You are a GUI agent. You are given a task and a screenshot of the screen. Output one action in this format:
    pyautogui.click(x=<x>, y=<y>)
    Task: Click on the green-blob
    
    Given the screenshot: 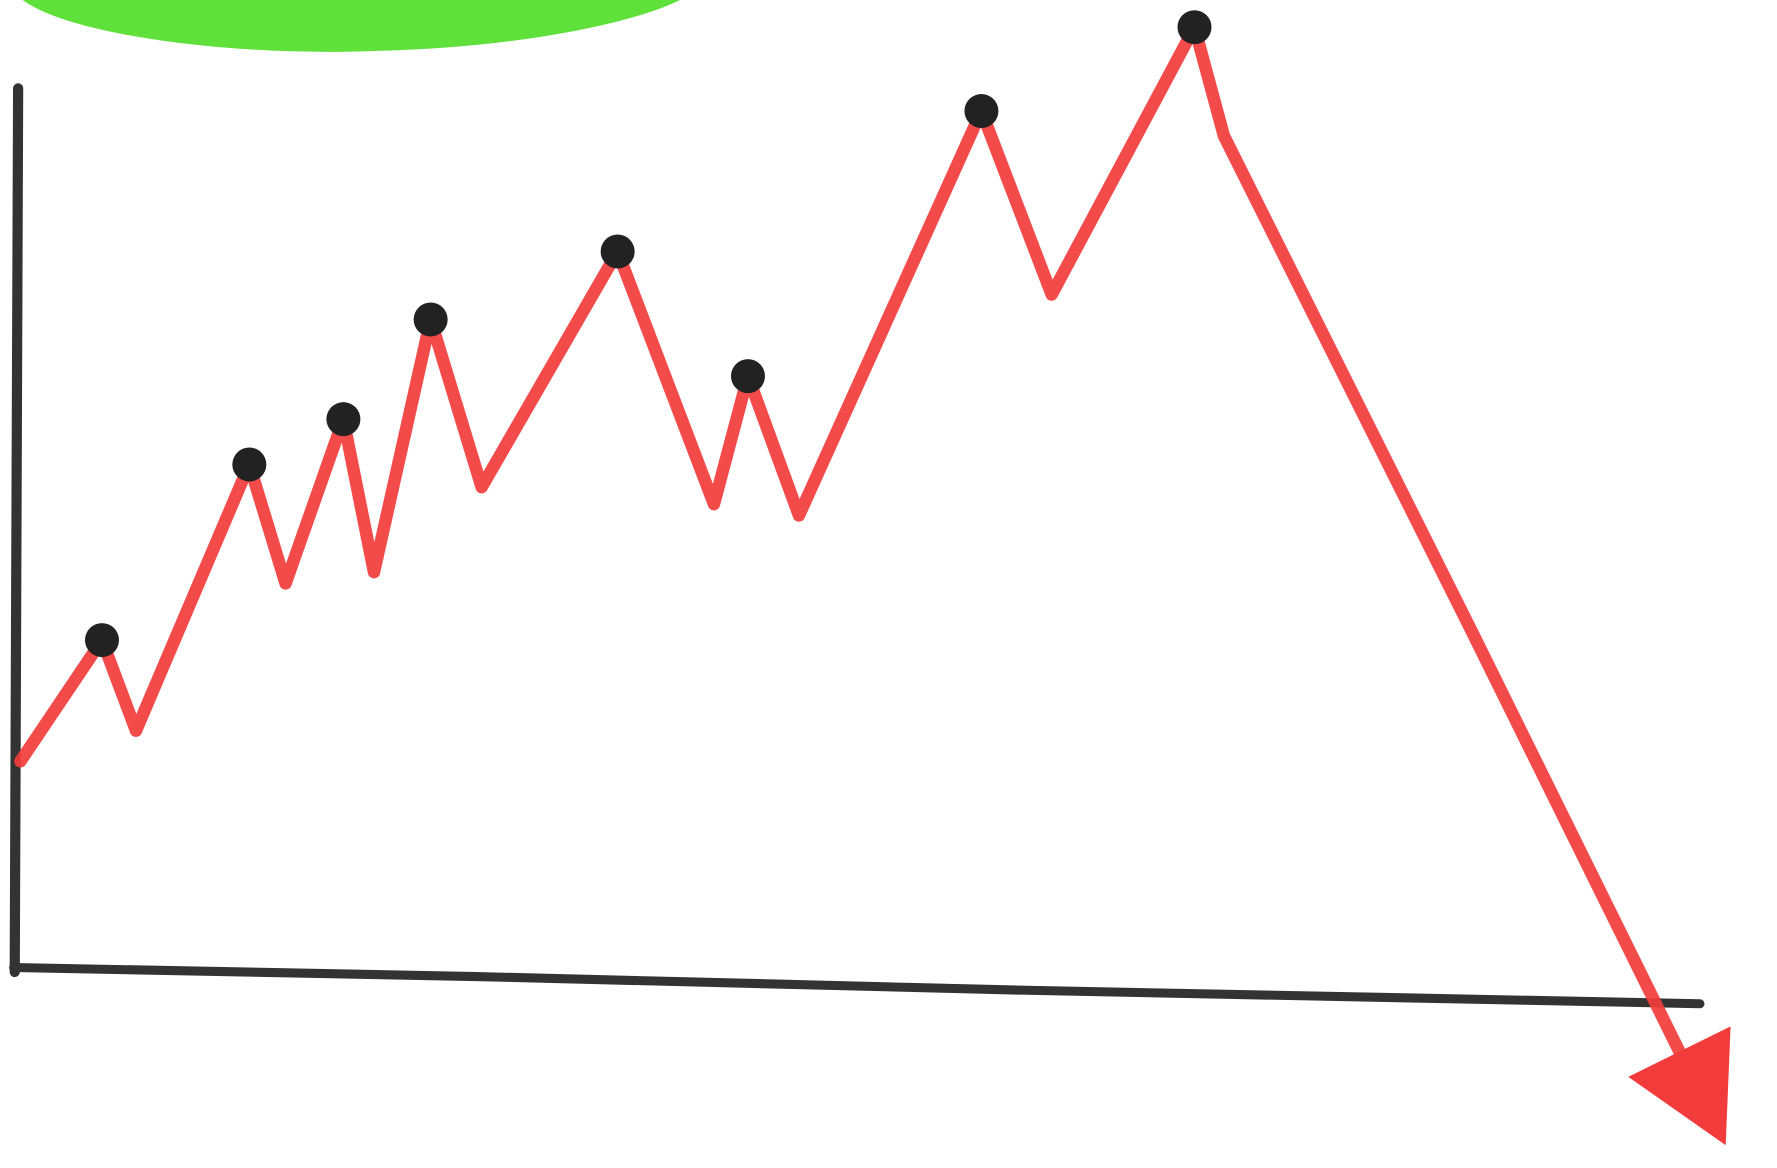 What is the action you would take?
    pyautogui.click(x=351, y=26)
    